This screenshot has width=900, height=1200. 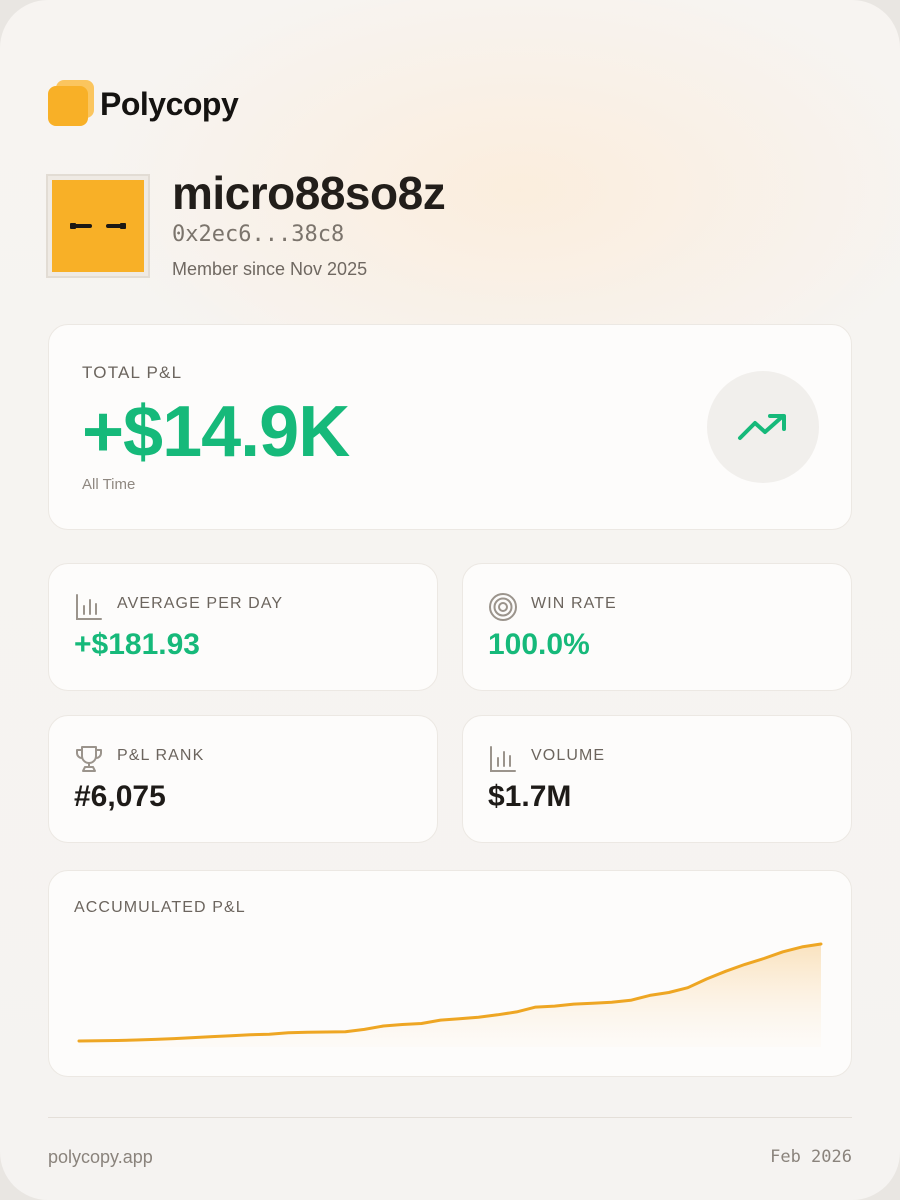 I want to click on footer-domain: polycopy.app, so click(x=100, y=1157).